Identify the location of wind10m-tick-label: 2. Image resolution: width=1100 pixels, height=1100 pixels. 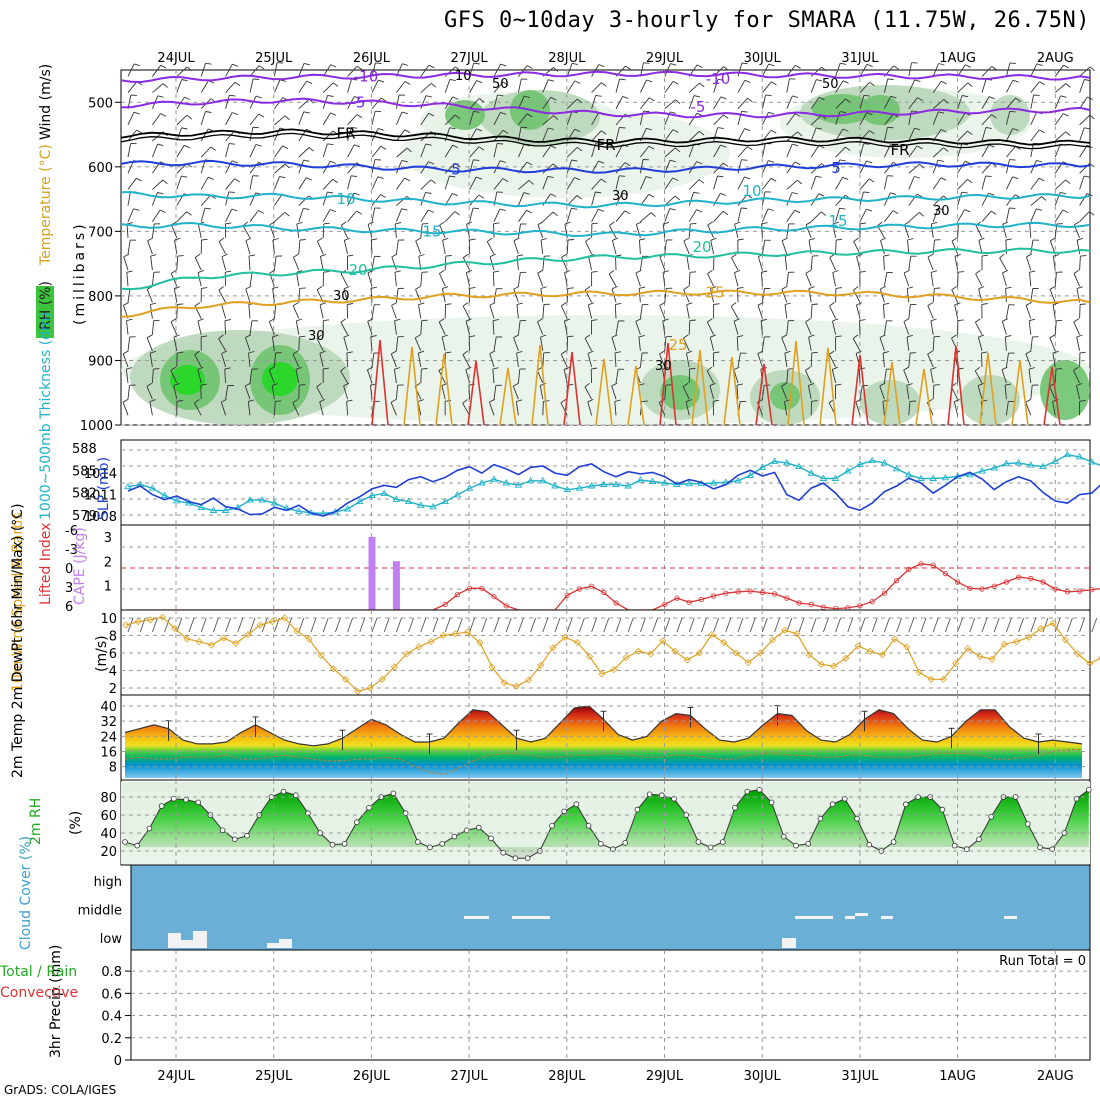
(113, 689).